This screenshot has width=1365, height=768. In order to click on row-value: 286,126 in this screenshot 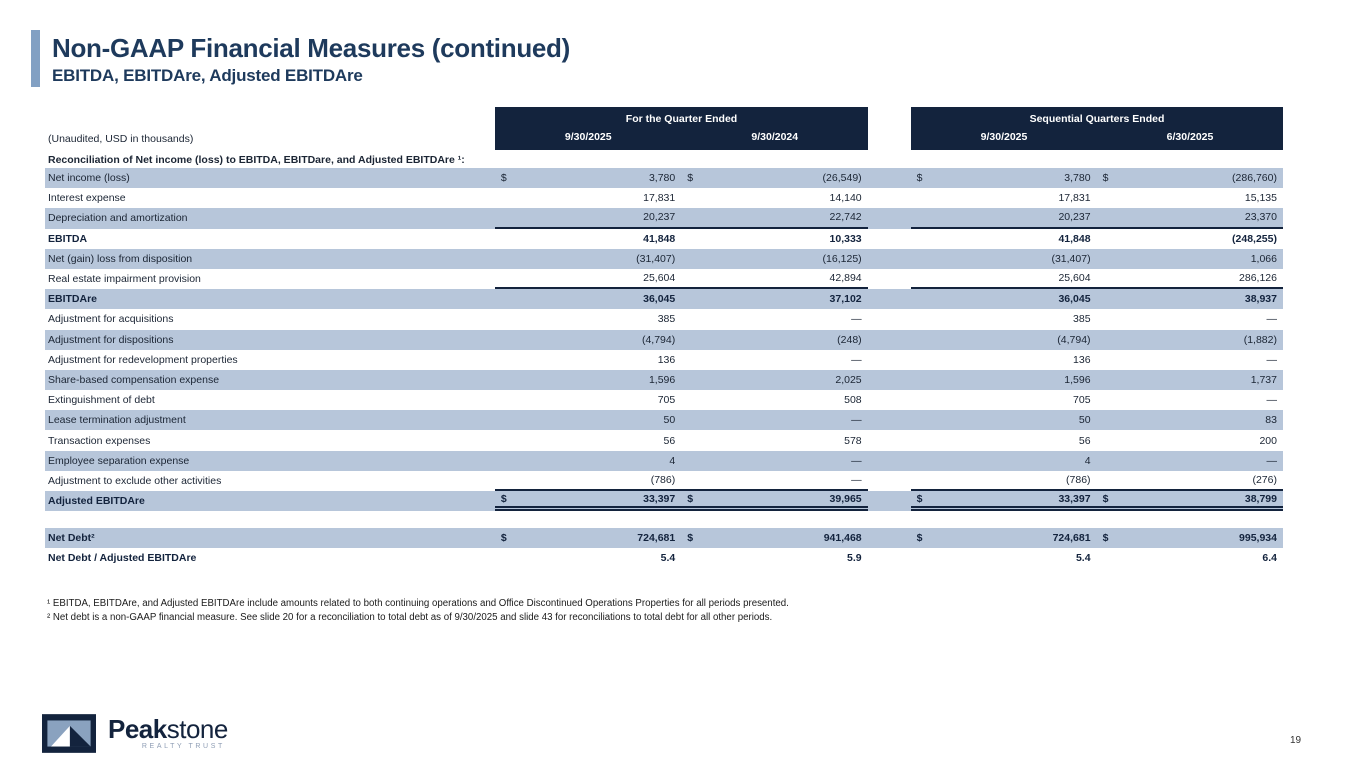, I will do `click(1258, 278)`.